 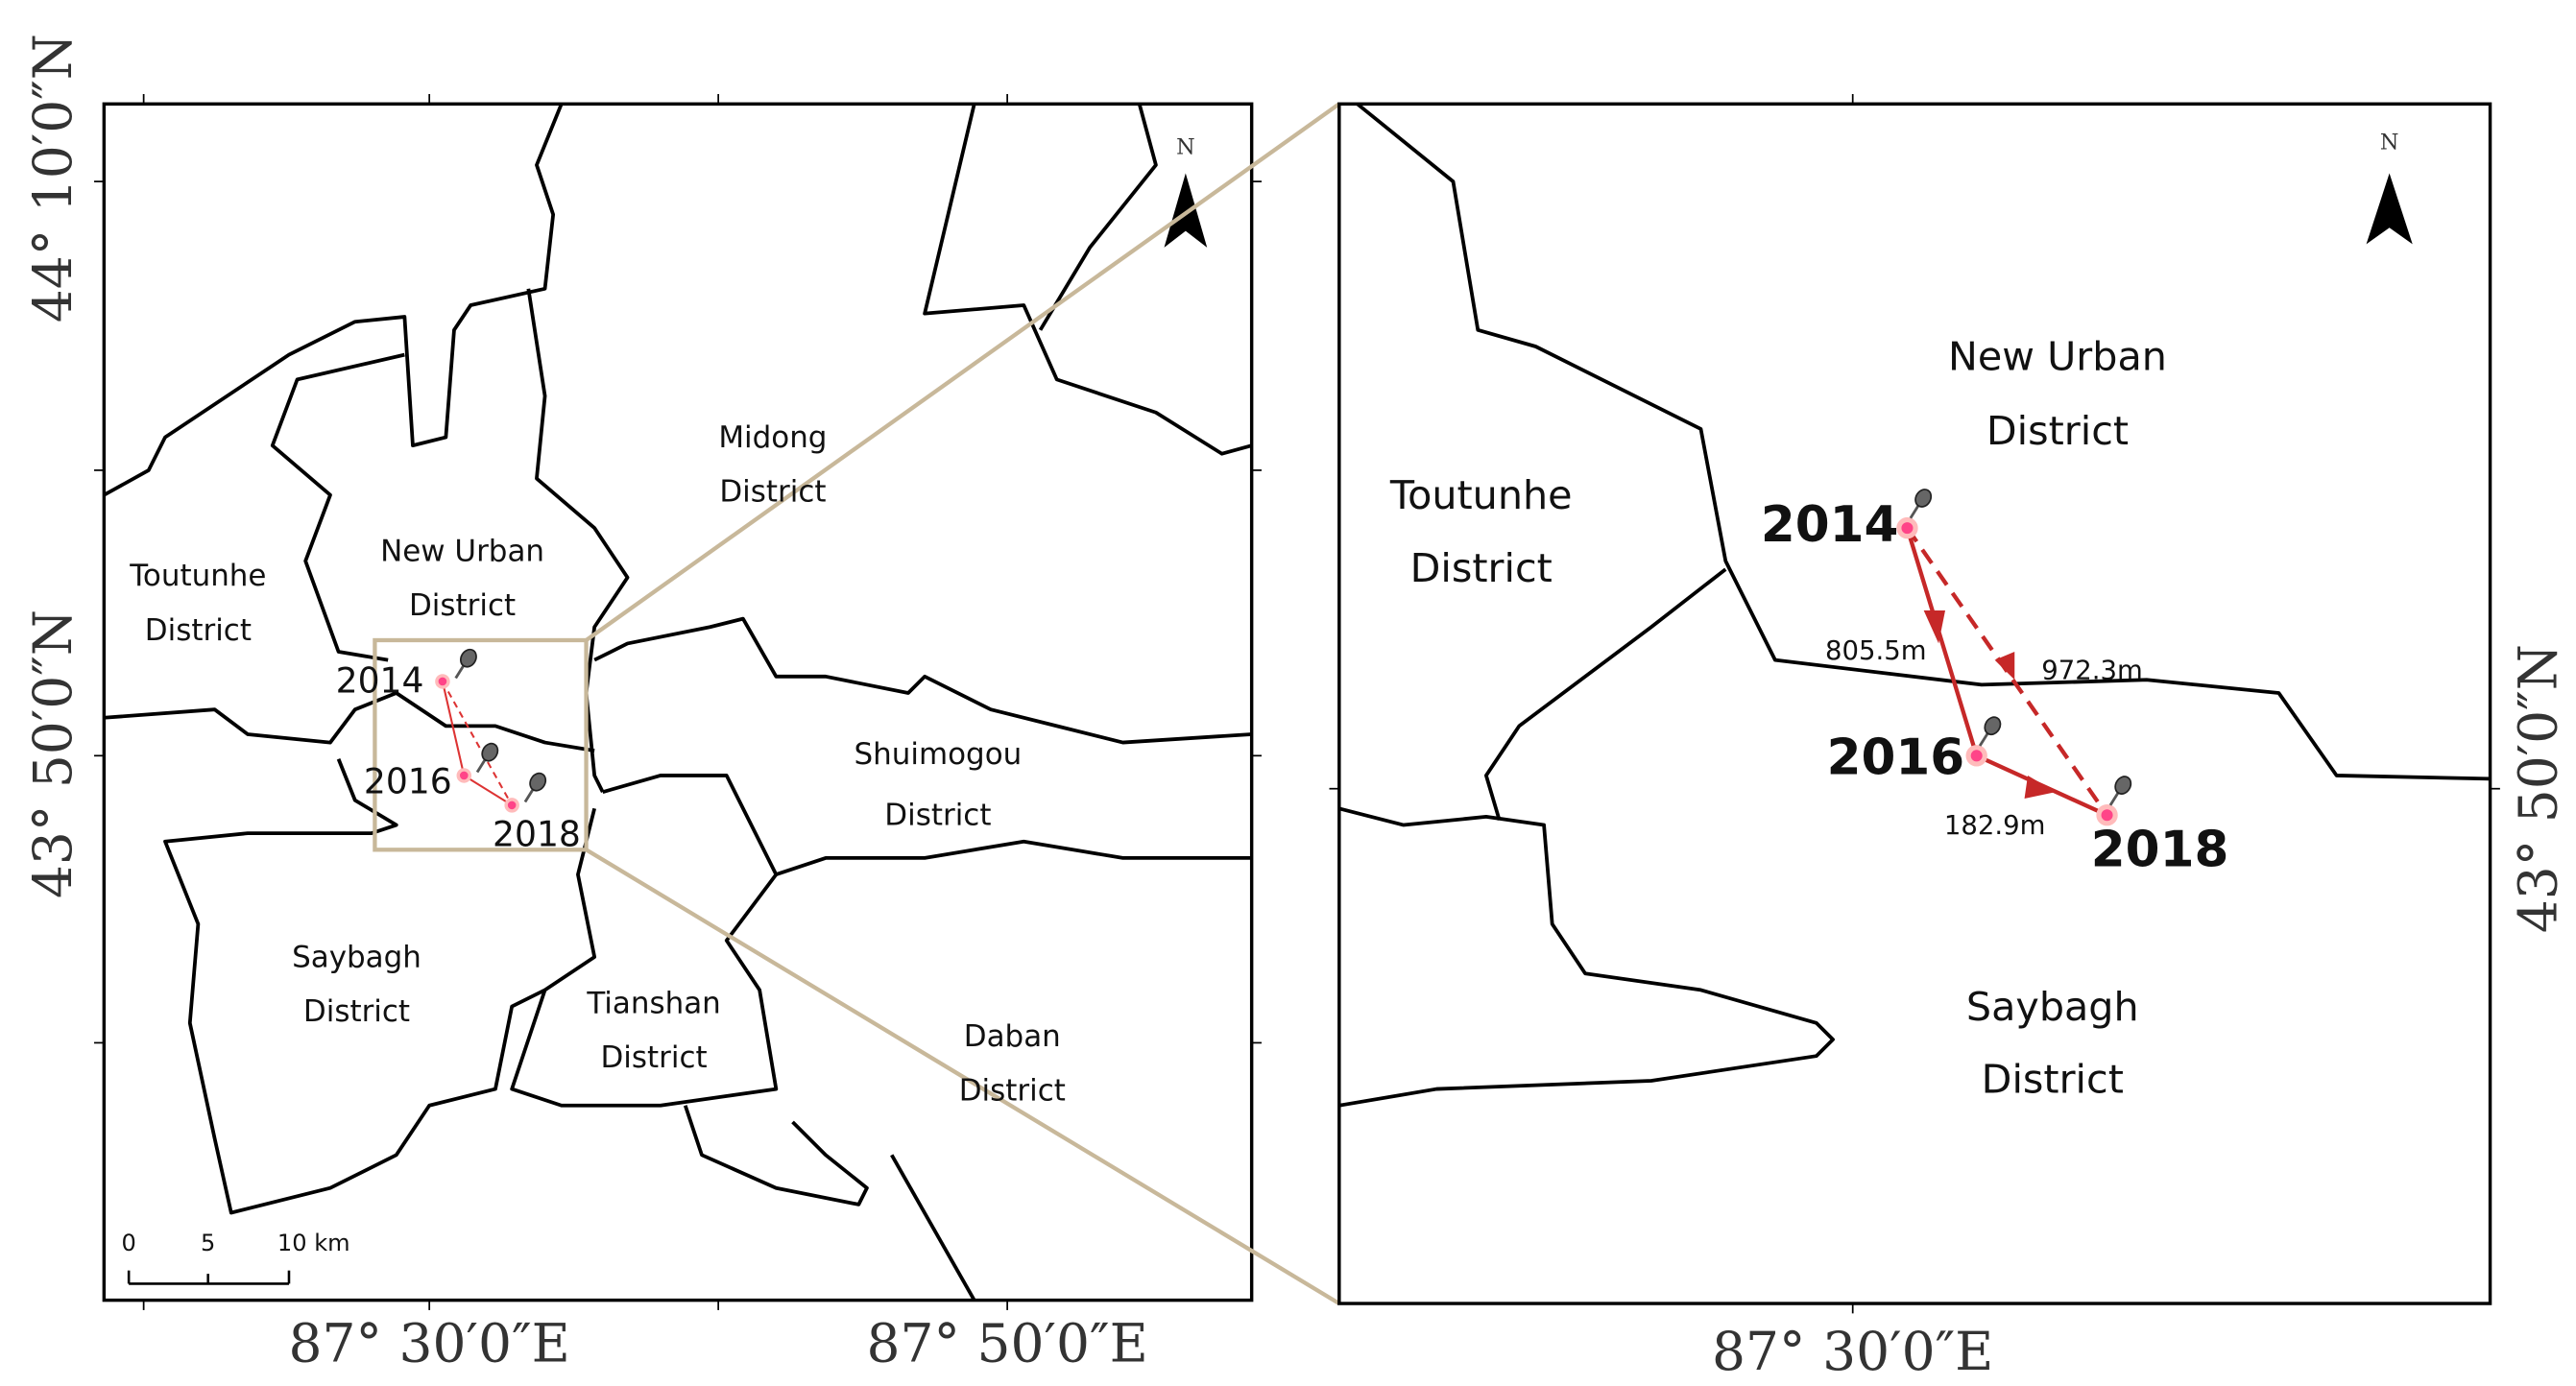 I want to click on lon-label: 87° 50′0″E, so click(x=1006, y=1343).